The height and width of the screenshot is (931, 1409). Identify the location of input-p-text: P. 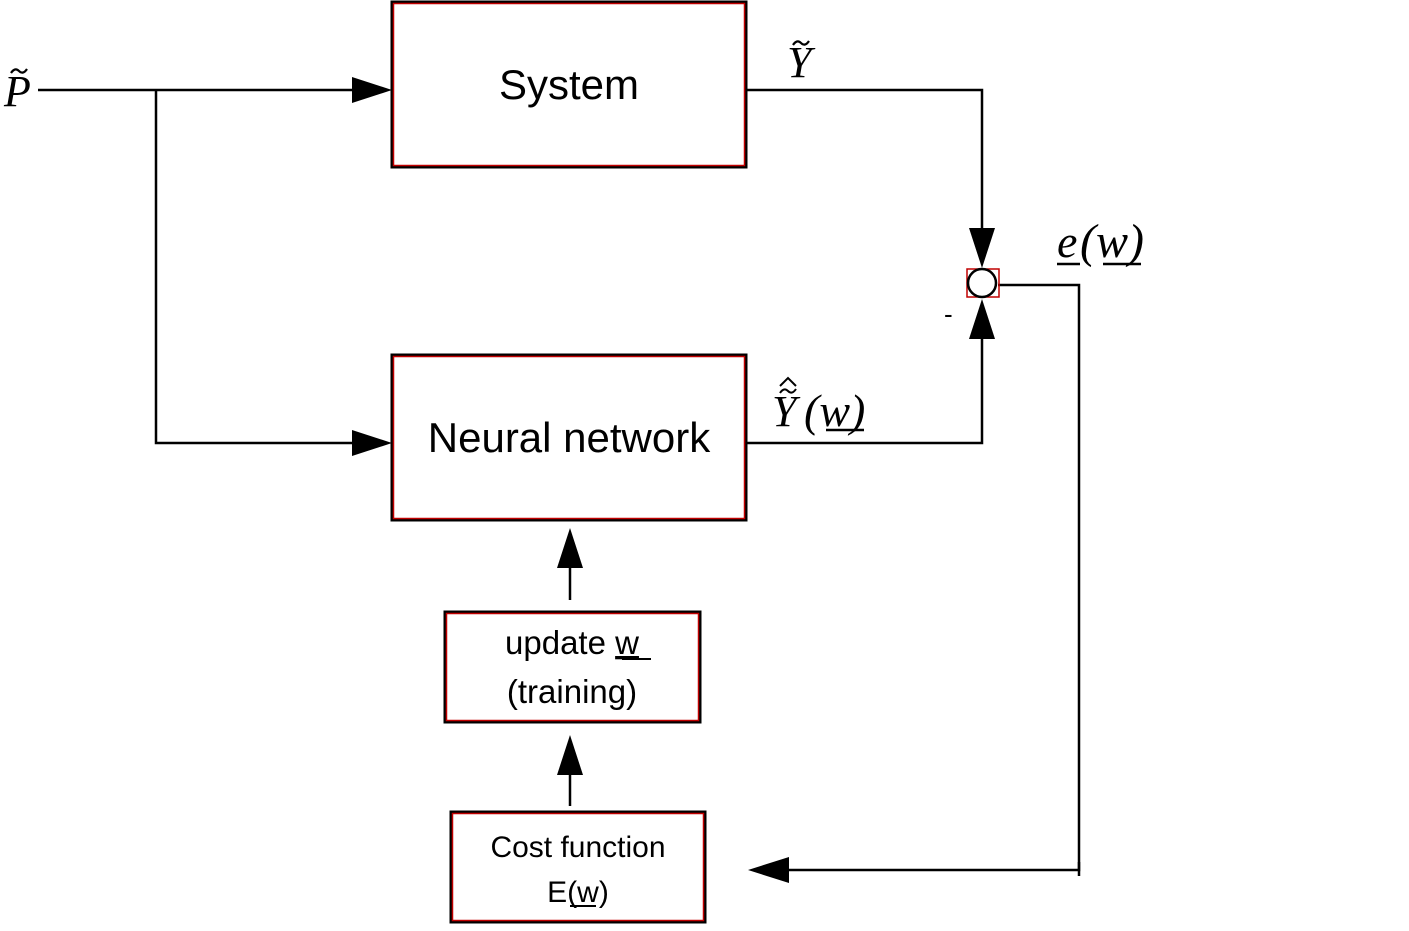
(17, 91).